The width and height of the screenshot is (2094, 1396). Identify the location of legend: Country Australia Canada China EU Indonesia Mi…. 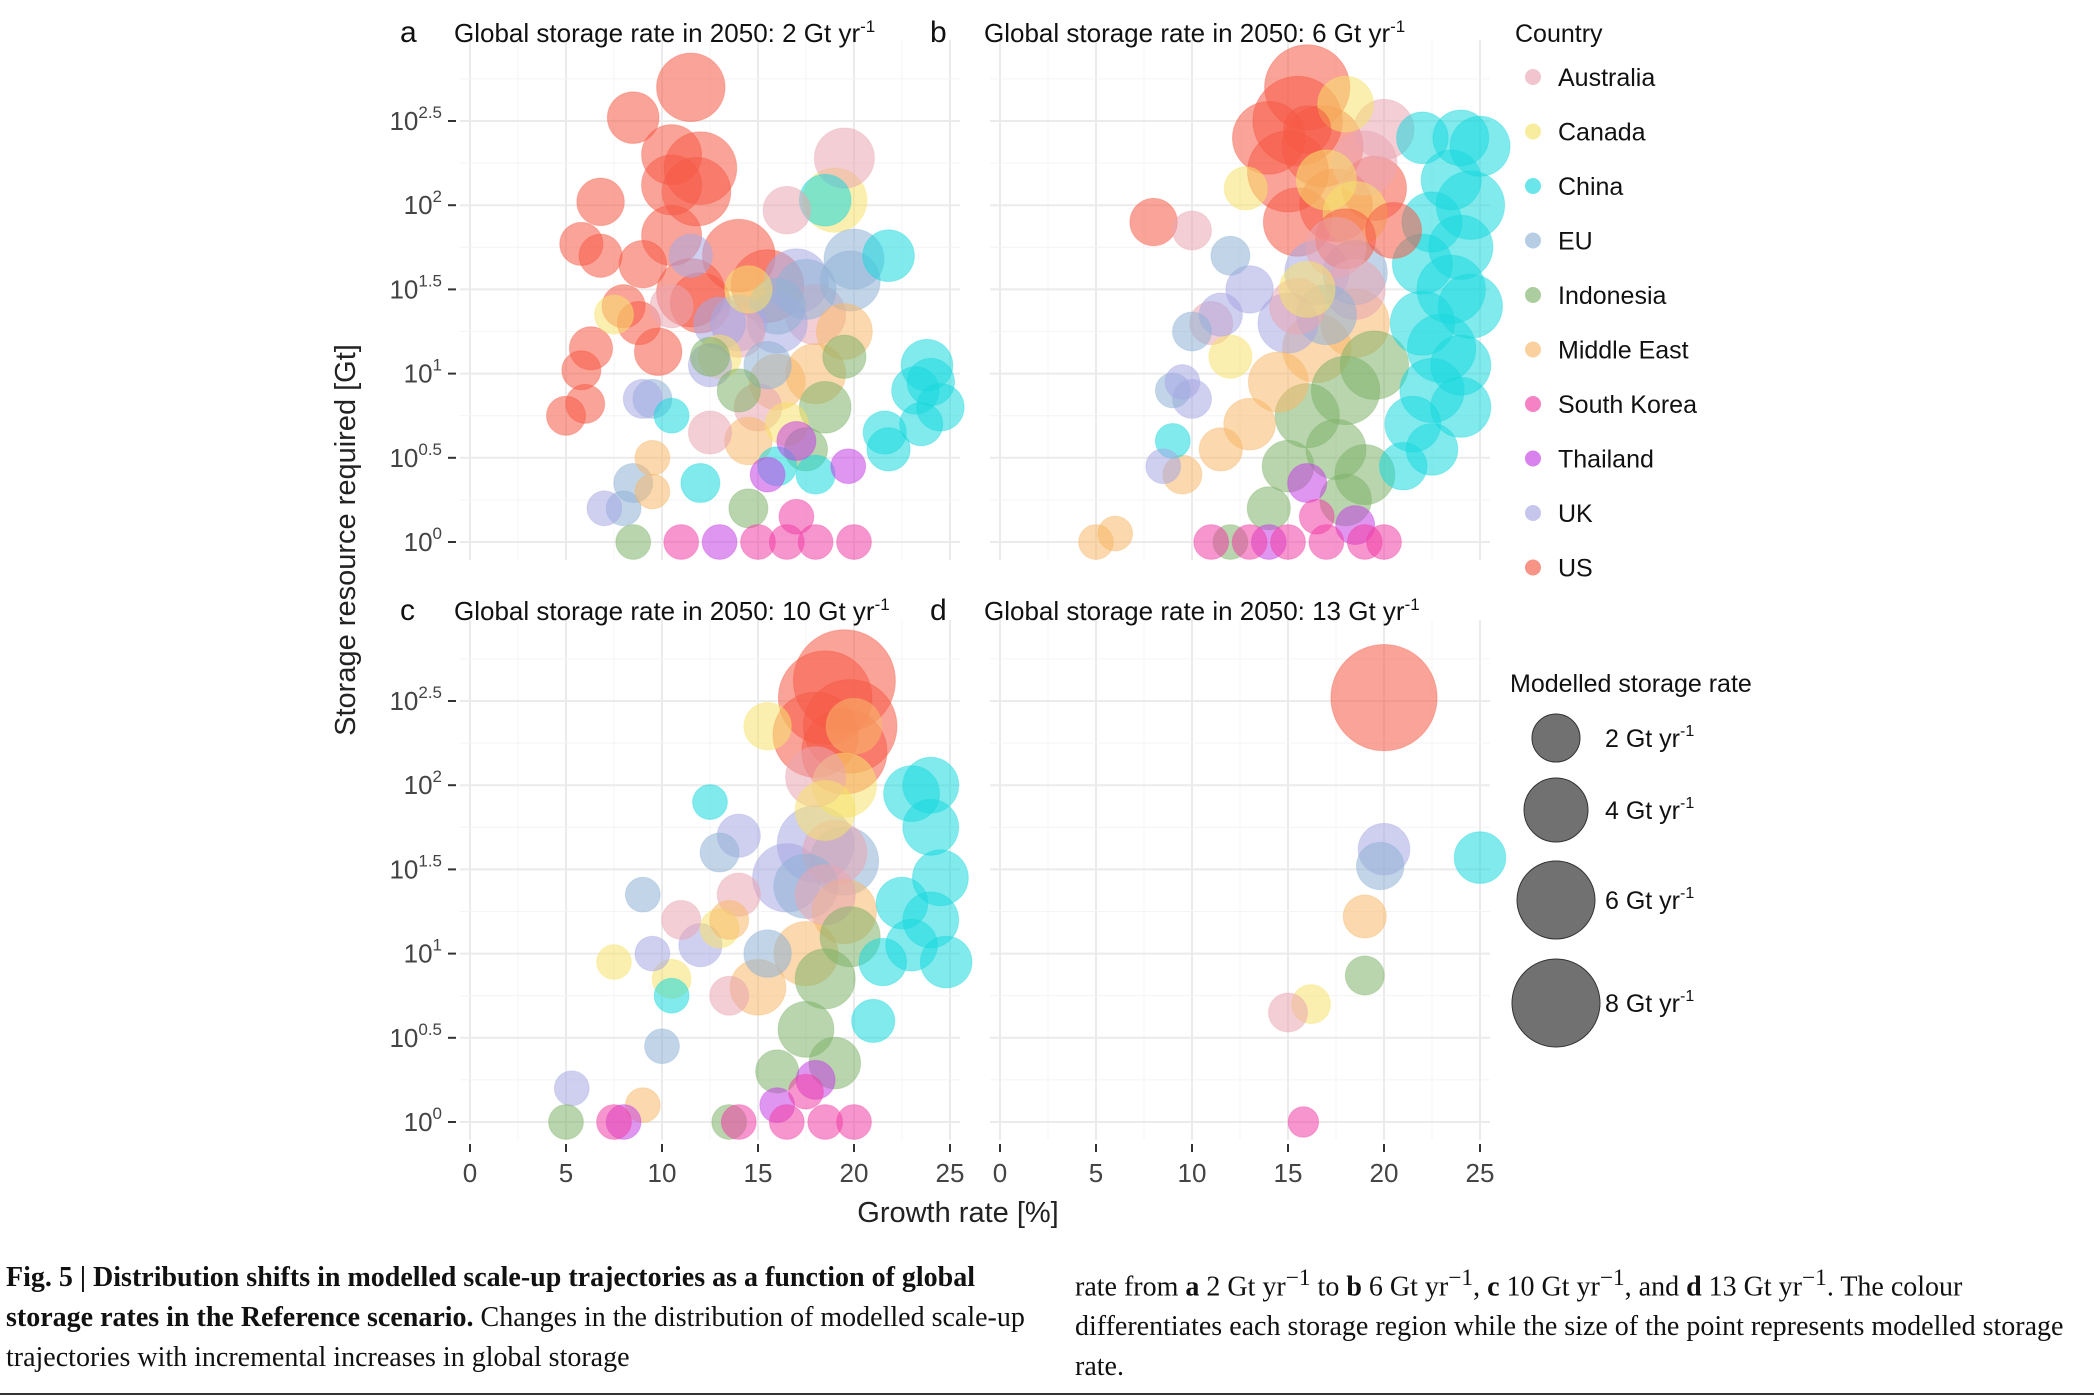
(1631, 534).